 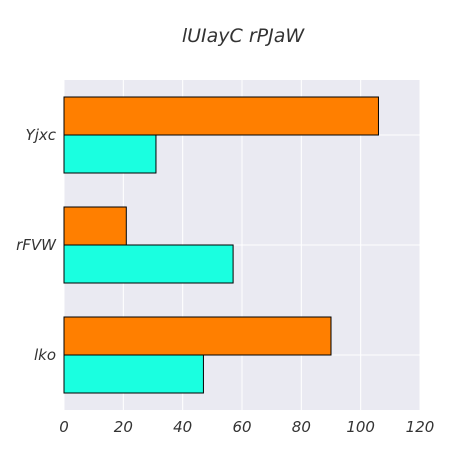 I want to click on y-tick-label: Yjxc, so click(x=41, y=135).